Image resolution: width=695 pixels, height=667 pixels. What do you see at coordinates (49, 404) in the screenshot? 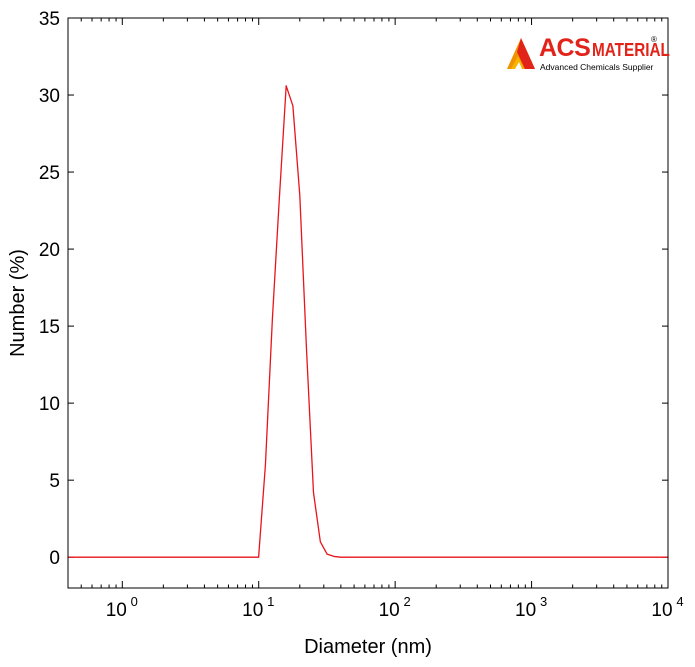
I see `y-tick-label: 10` at bounding box center [49, 404].